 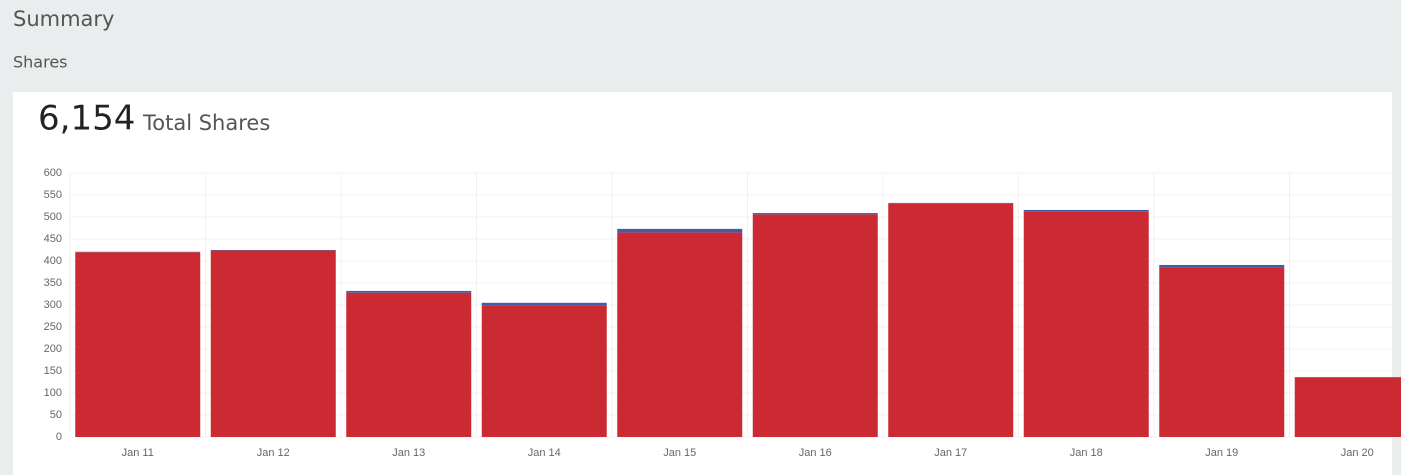 What do you see at coordinates (56, 415) in the screenshot?
I see `y-tick-label: 50` at bounding box center [56, 415].